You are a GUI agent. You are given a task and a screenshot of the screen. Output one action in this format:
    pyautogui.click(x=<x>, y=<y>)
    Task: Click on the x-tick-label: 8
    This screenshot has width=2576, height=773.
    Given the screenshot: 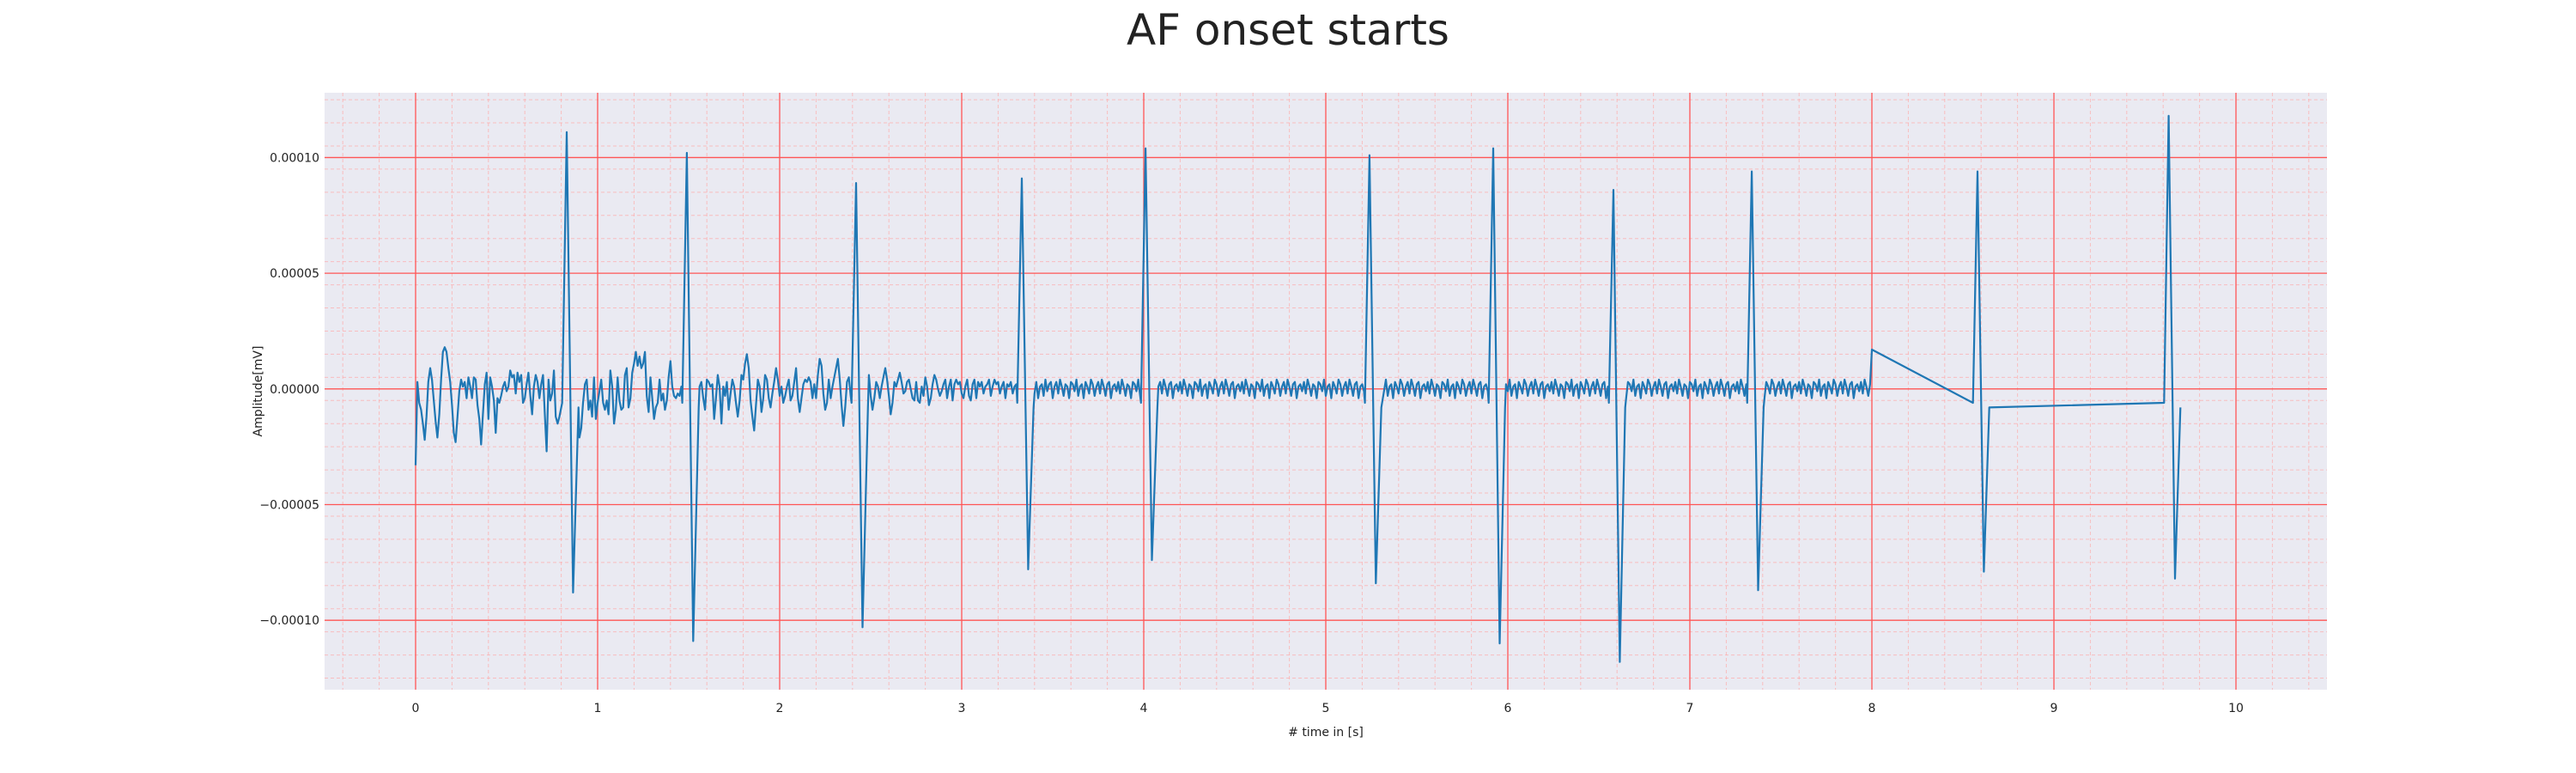 What is the action you would take?
    pyautogui.click(x=1872, y=708)
    